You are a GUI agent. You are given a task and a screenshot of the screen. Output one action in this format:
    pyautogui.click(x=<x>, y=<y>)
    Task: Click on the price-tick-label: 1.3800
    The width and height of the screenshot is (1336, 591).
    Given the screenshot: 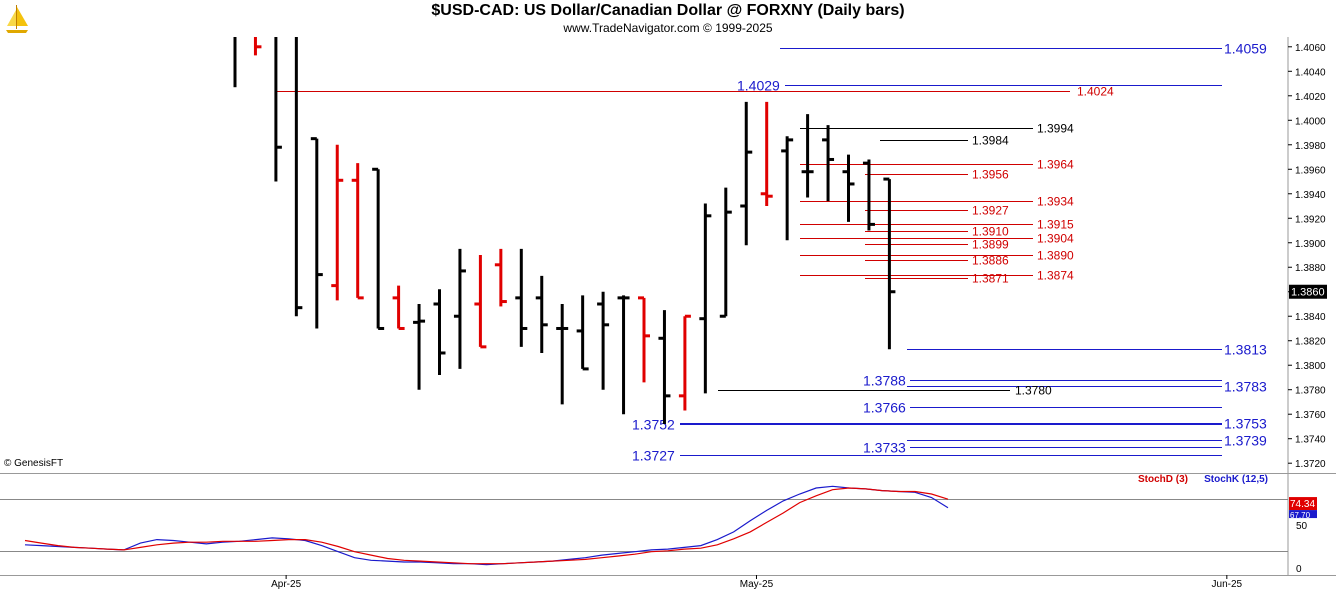 What is the action you would take?
    pyautogui.click(x=1310, y=366)
    